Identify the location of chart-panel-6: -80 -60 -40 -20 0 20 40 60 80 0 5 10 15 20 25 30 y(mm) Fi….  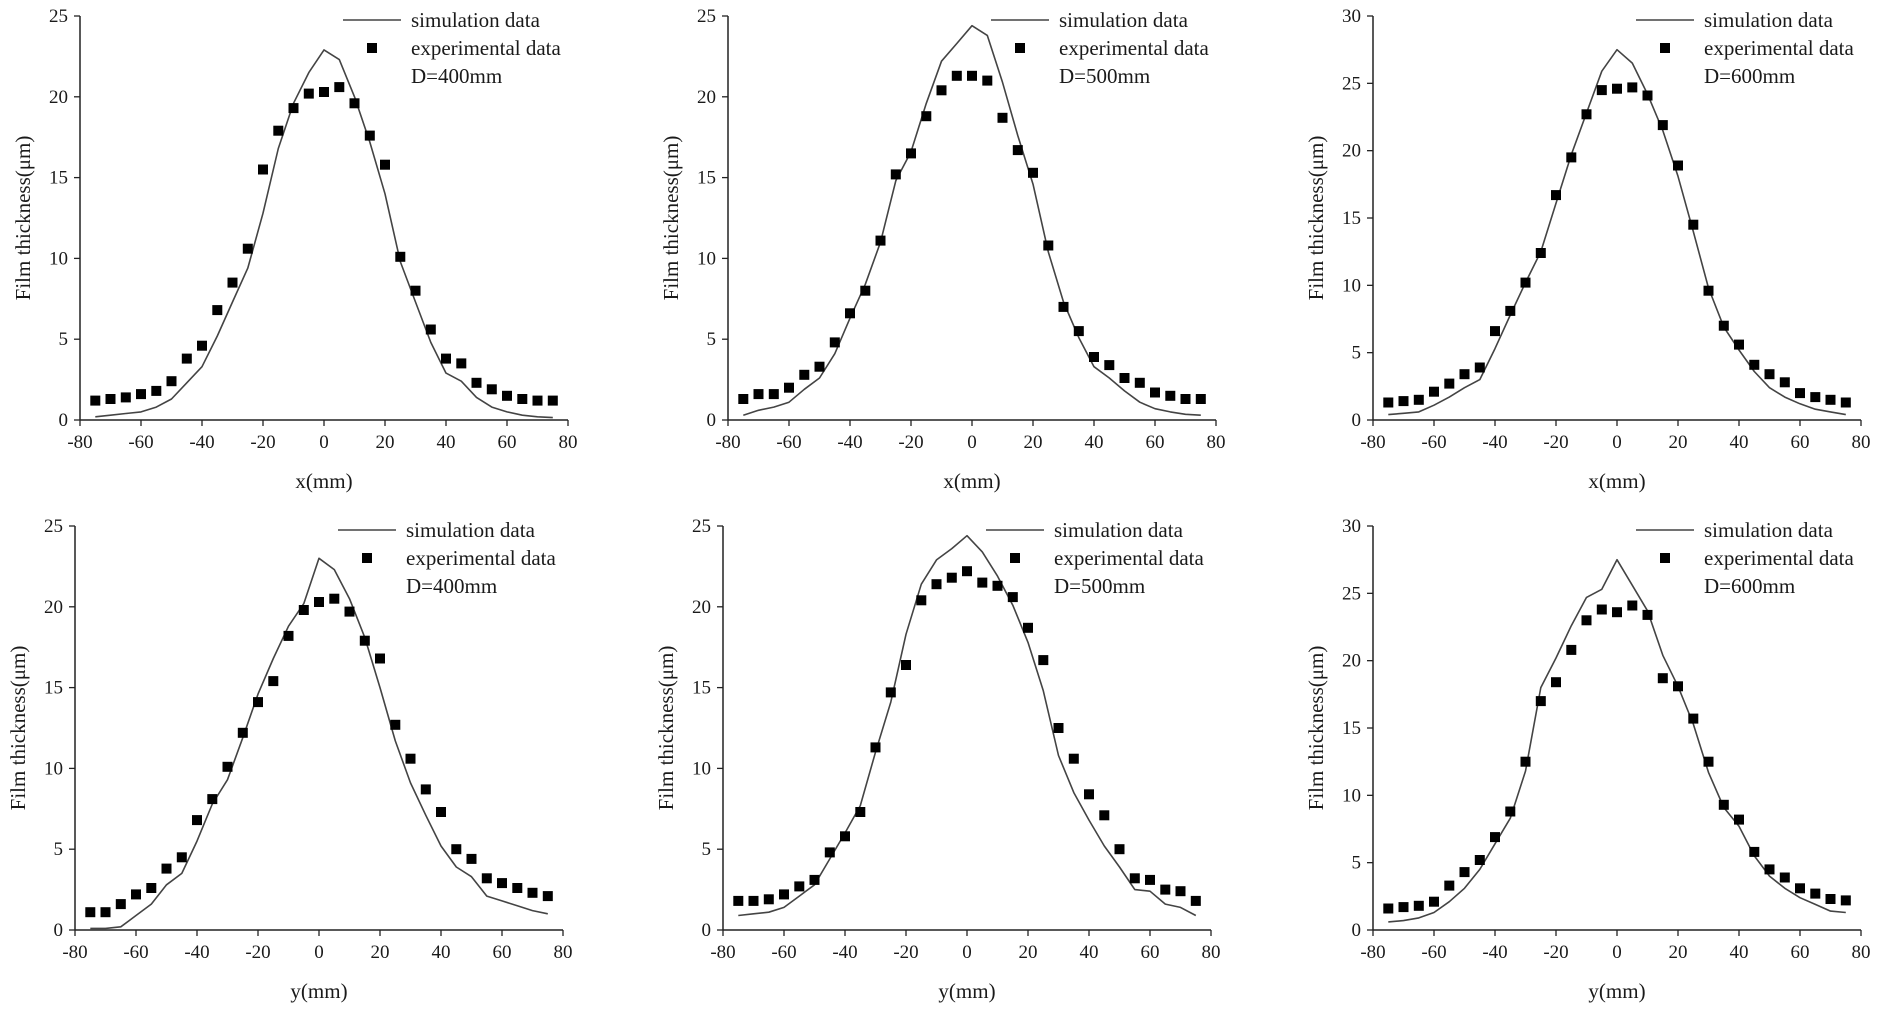
(1587, 759).